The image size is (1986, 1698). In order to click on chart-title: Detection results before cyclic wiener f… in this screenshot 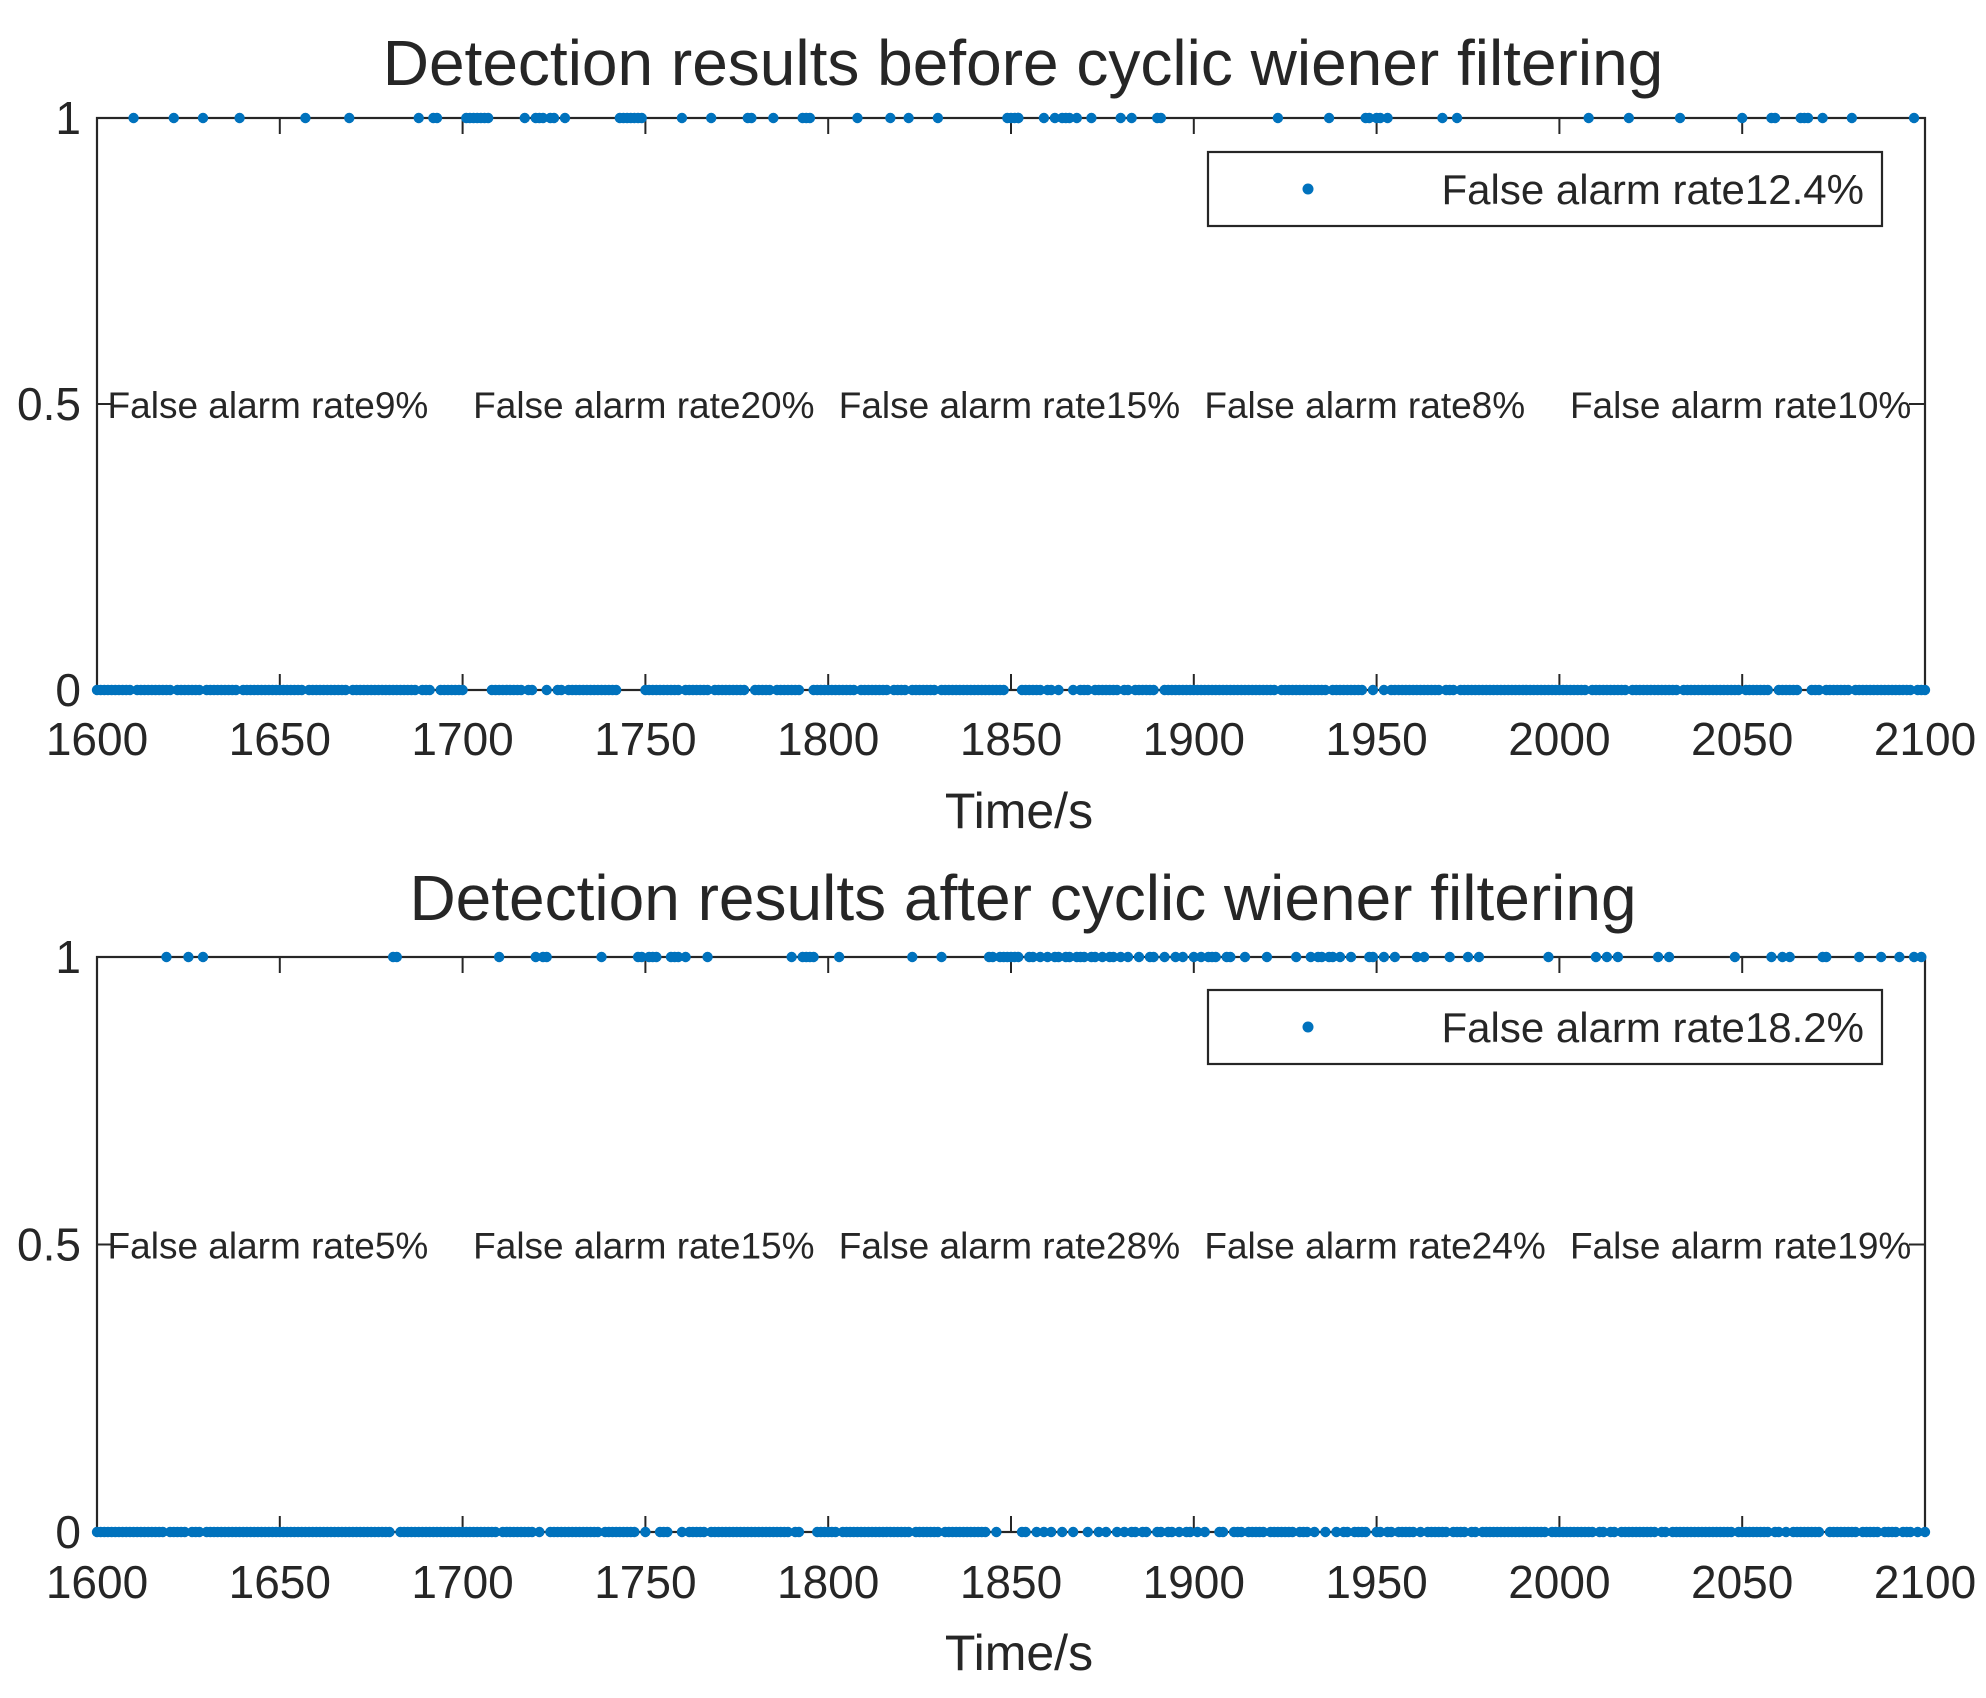, I will do `click(1023, 63)`.